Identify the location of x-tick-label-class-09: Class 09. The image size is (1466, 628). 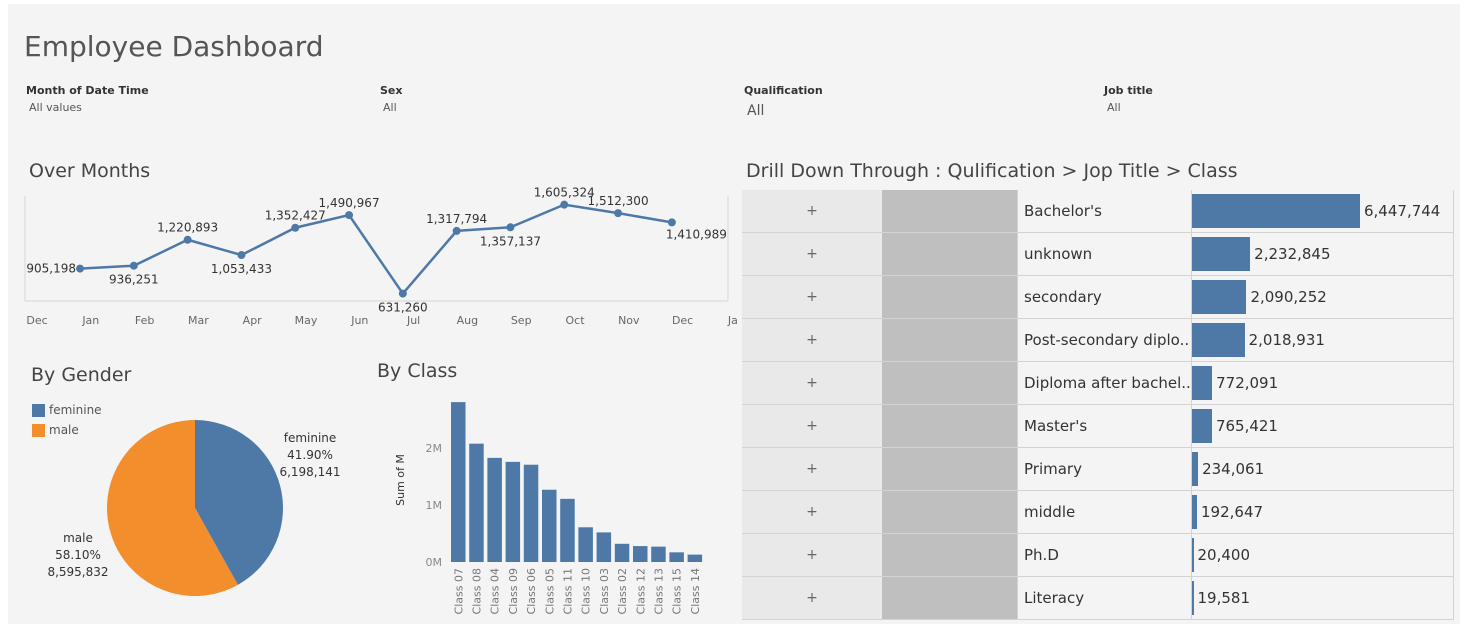
(513, 591).